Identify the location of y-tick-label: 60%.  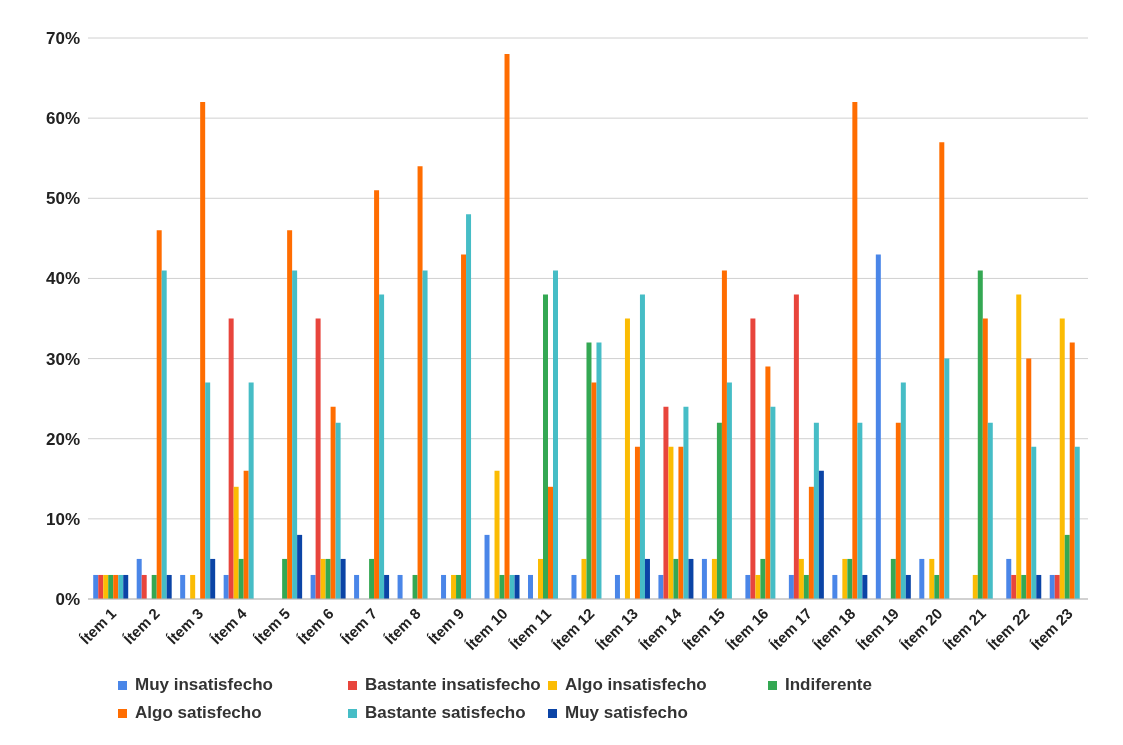
(62, 119).